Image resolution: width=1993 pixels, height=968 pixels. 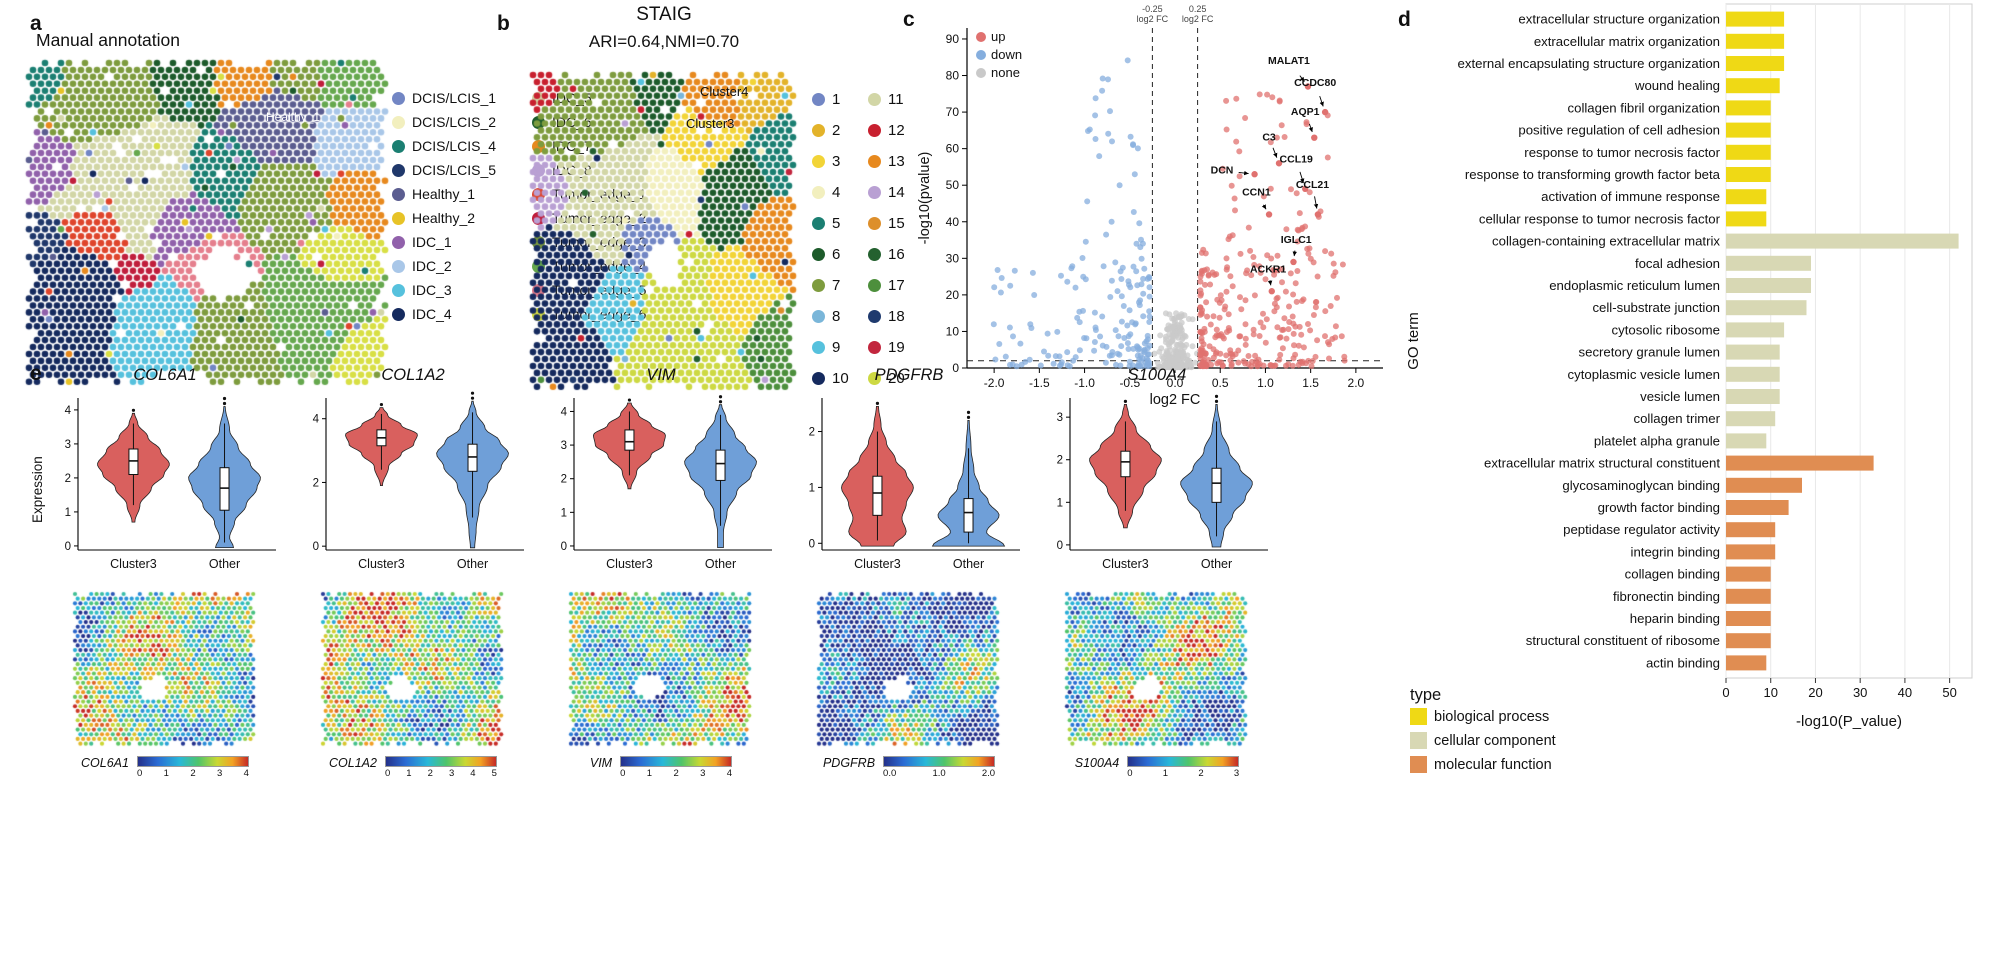 What do you see at coordinates (381, 564) in the screenshot?
I see `category-label: Cluster3` at bounding box center [381, 564].